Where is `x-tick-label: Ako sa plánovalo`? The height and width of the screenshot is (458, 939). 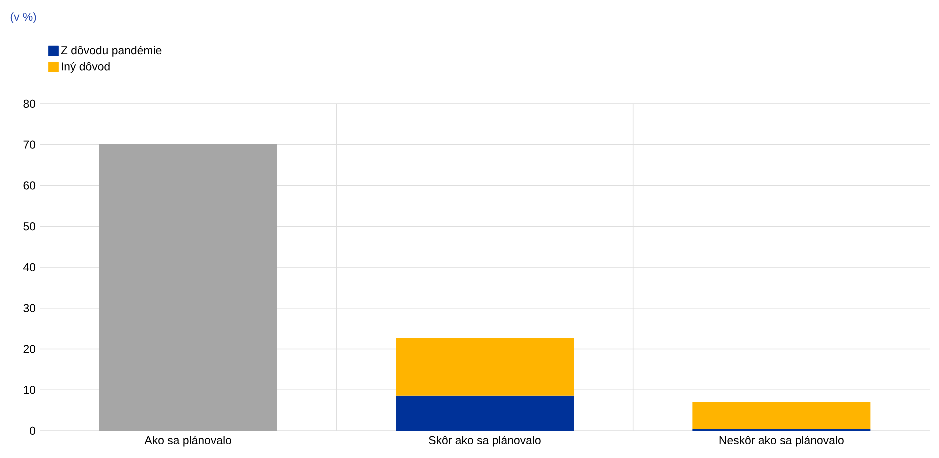
x-tick-label: Ako sa plánovalo is located at coordinates (188, 441).